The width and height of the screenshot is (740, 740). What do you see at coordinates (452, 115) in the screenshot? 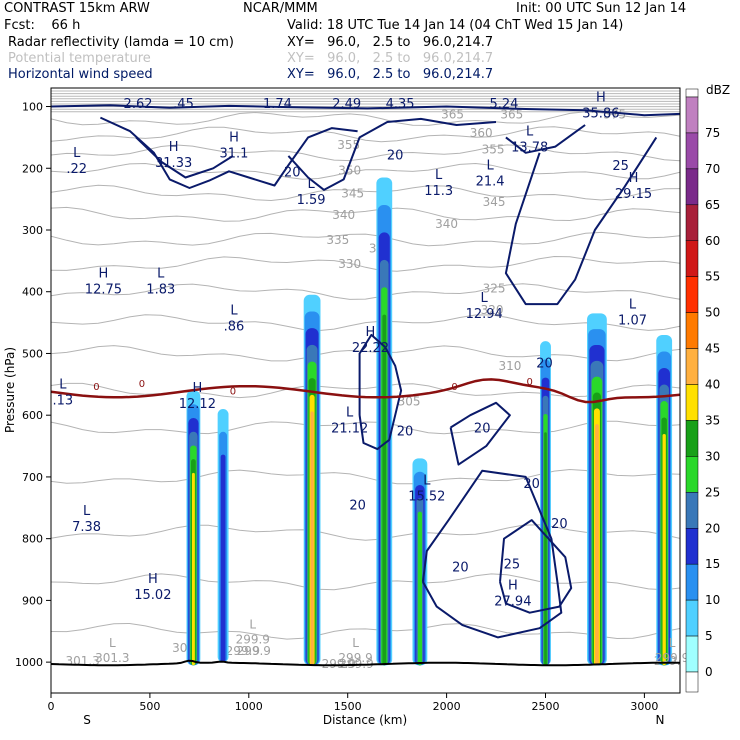
I see `theta-label: 365` at bounding box center [452, 115].